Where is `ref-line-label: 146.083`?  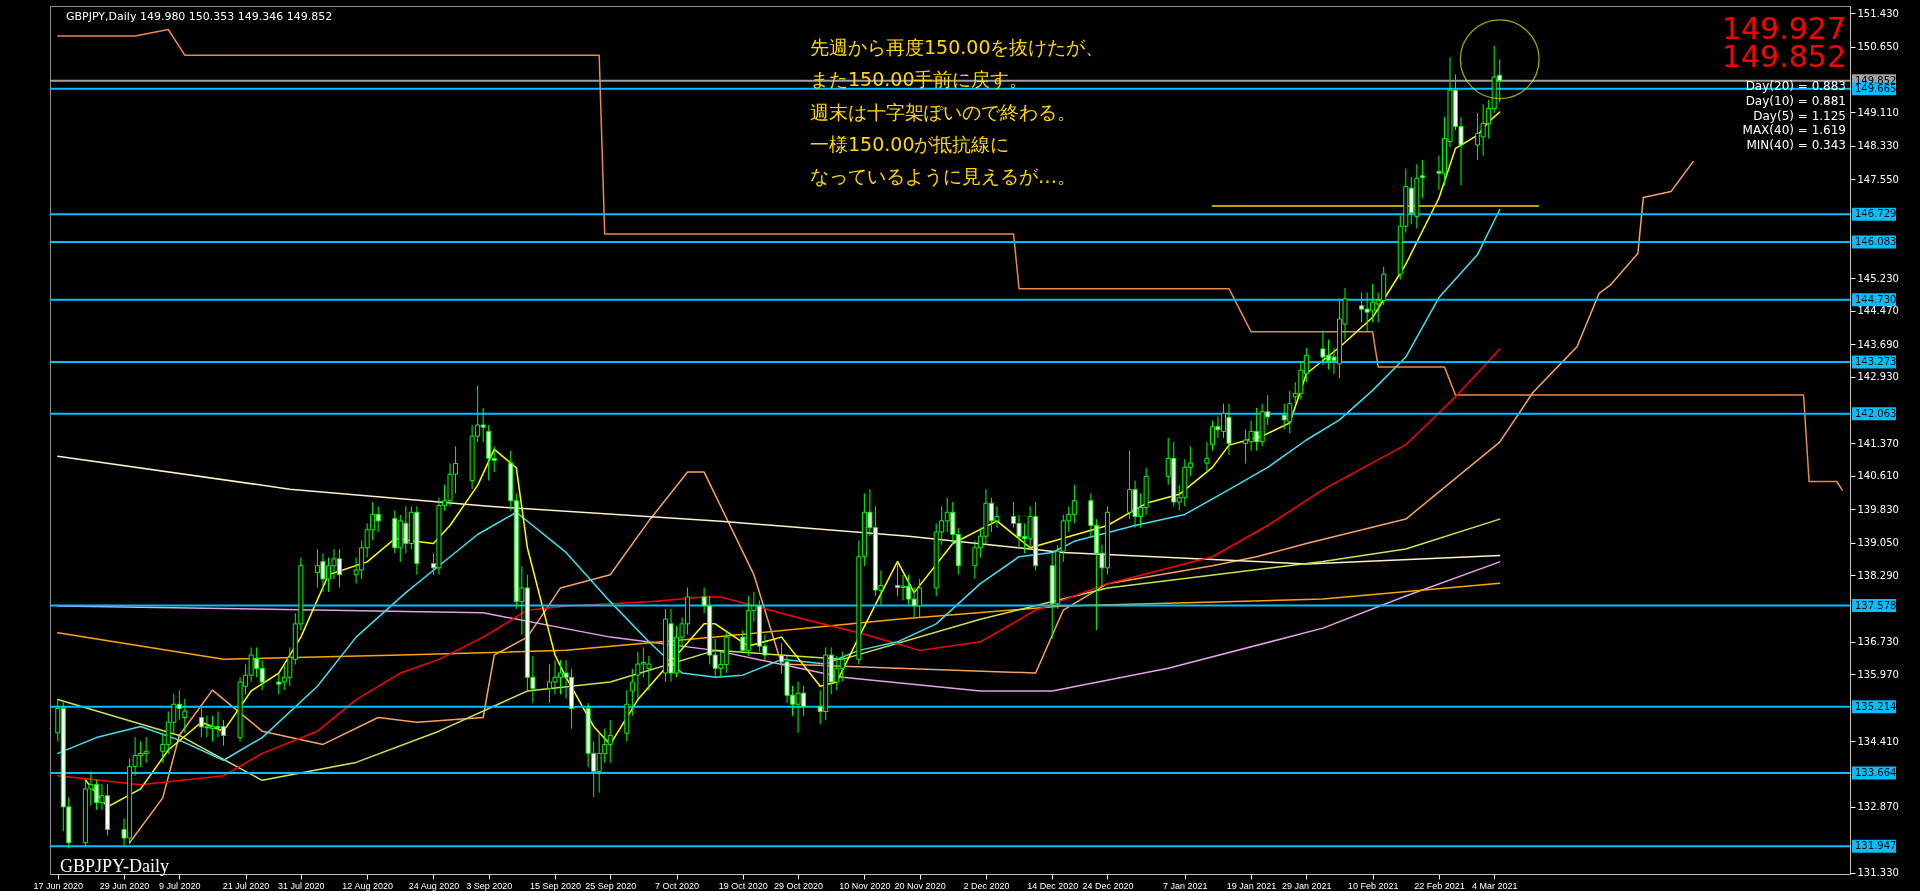 ref-line-label: 146.083 is located at coordinates (1876, 241).